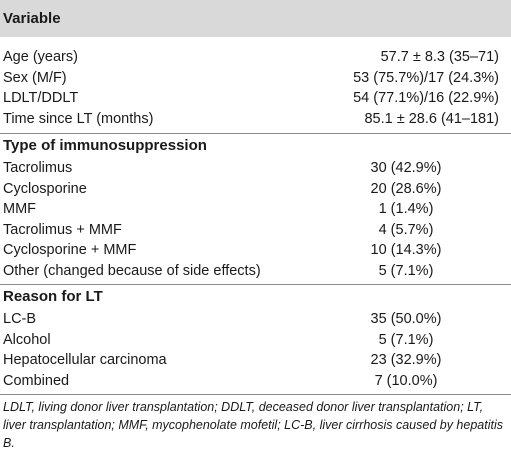  What do you see at coordinates (20, 209) in the screenshot?
I see `row-label: MMF` at bounding box center [20, 209].